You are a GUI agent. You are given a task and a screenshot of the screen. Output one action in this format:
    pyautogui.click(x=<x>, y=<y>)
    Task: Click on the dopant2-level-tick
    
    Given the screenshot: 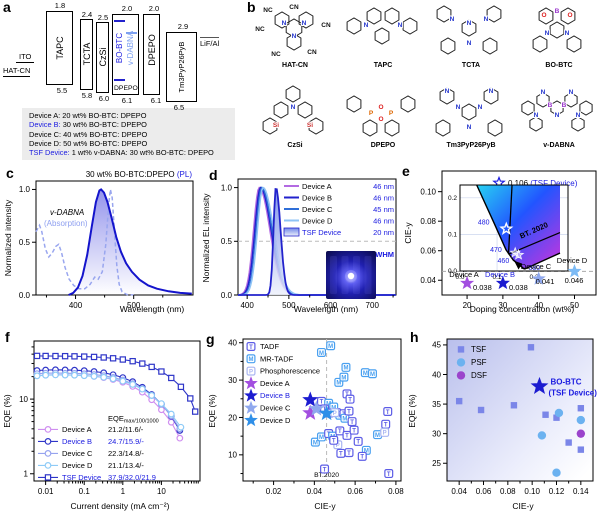 What is the action you would take?
    pyautogui.click(x=131, y=33)
    